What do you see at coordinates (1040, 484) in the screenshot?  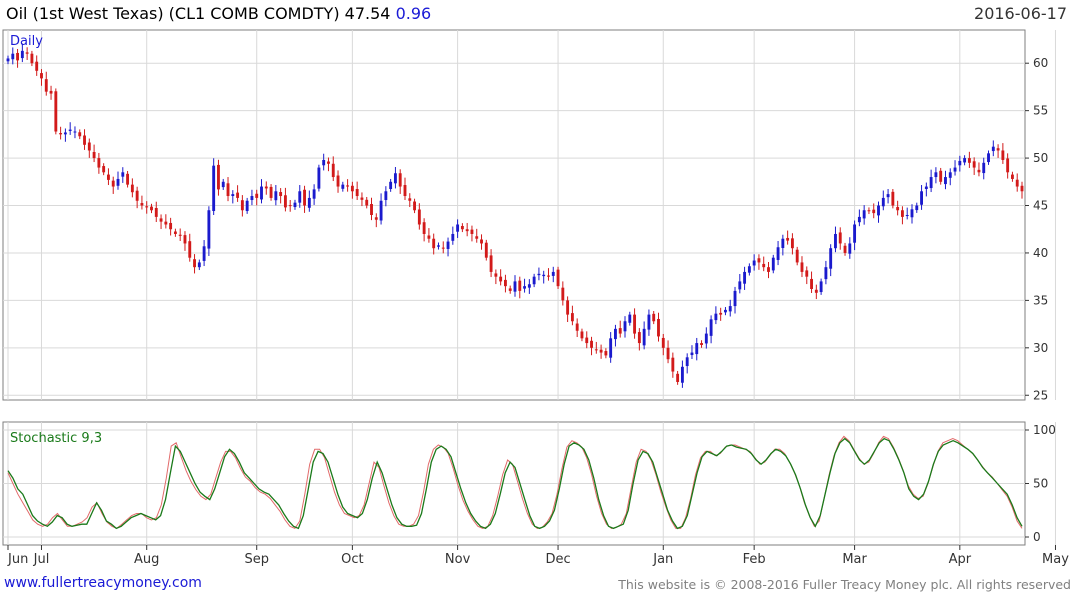 I see `stoch-tick-label: 50` at bounding box center [1040, 484].